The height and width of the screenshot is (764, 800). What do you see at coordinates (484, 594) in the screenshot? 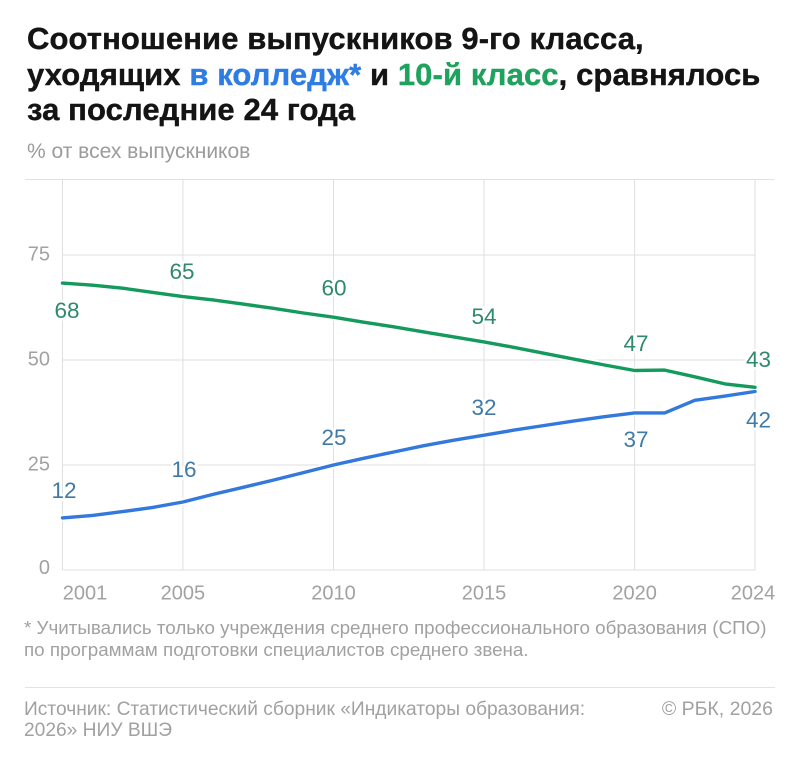
I see `svg-text: 2015` at bounding box center [484, 594].